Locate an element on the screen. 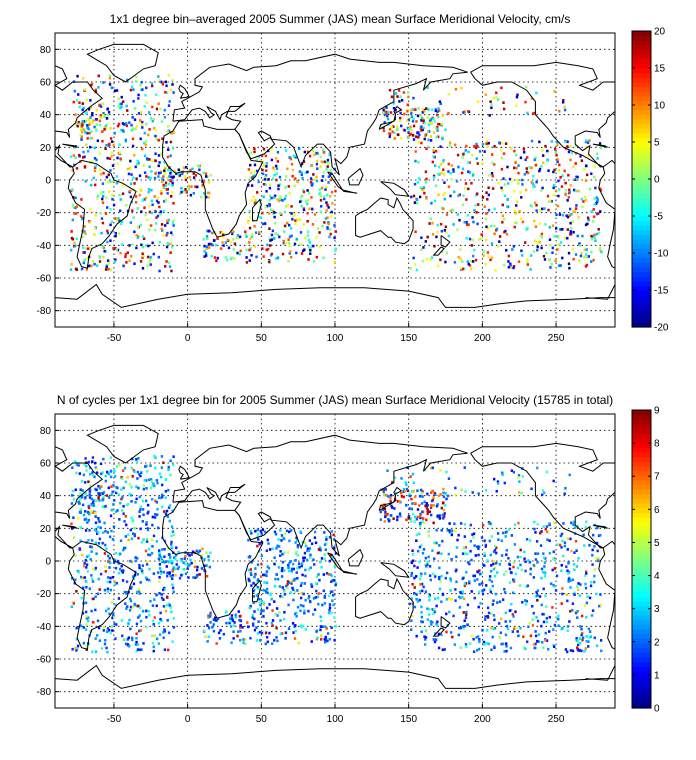 The height and width of the screenshot is (760, 696). colorbar-tick-label: 2 is located at coordinates (657, 642).